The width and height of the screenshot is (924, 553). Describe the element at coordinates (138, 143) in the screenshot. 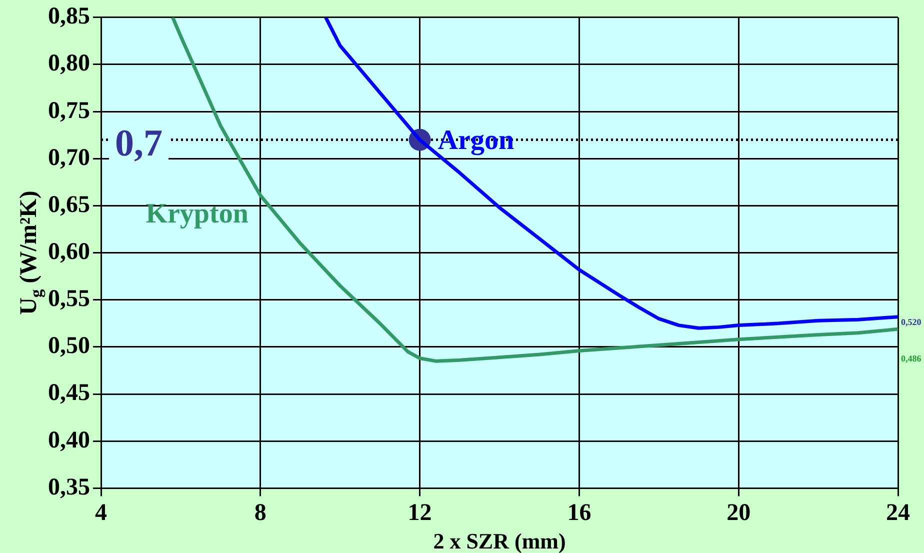

I see `ref-line-label: 0,7` at that location.